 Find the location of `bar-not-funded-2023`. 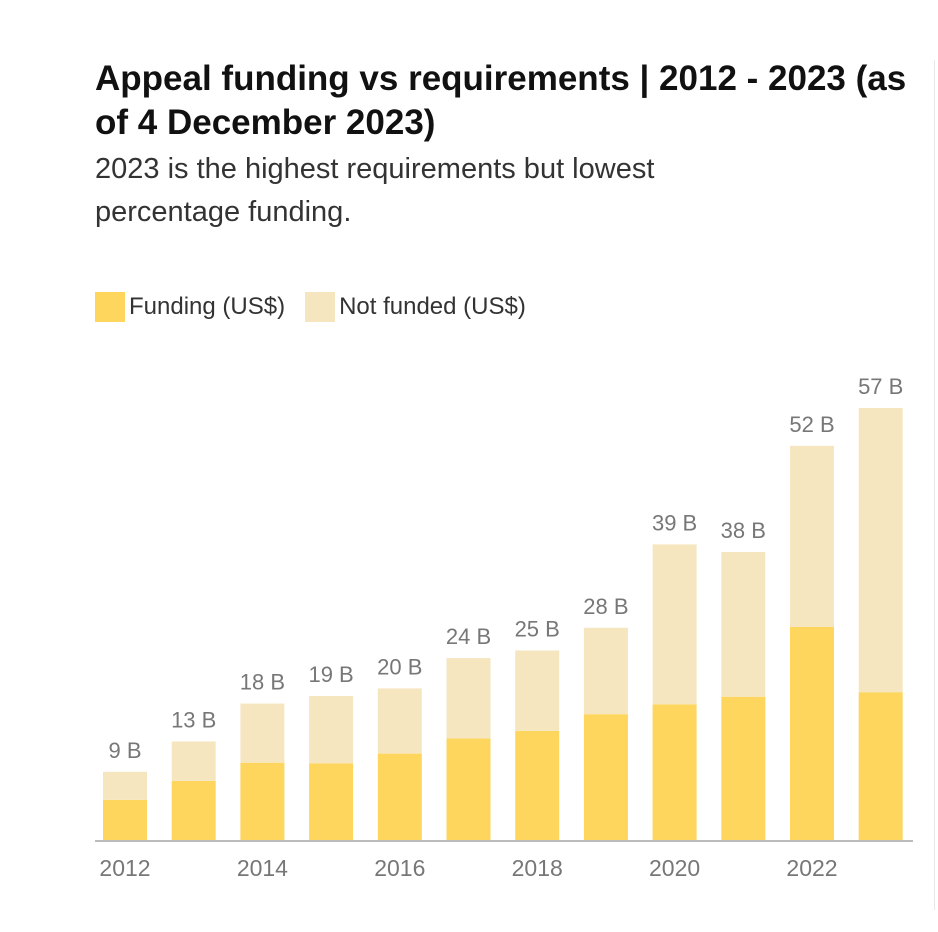

bar-not-funded-2023 is located at coordinates (880, 550).